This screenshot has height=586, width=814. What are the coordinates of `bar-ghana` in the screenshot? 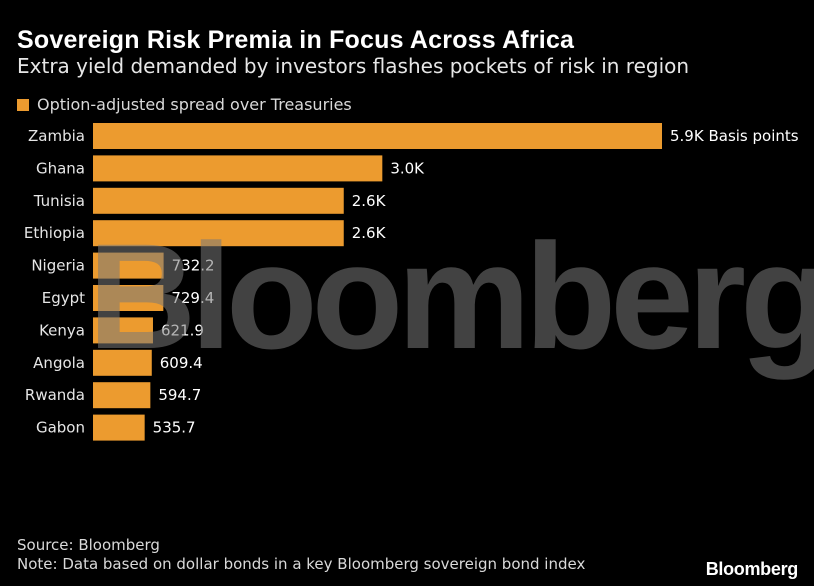 It's located at (238, 168).